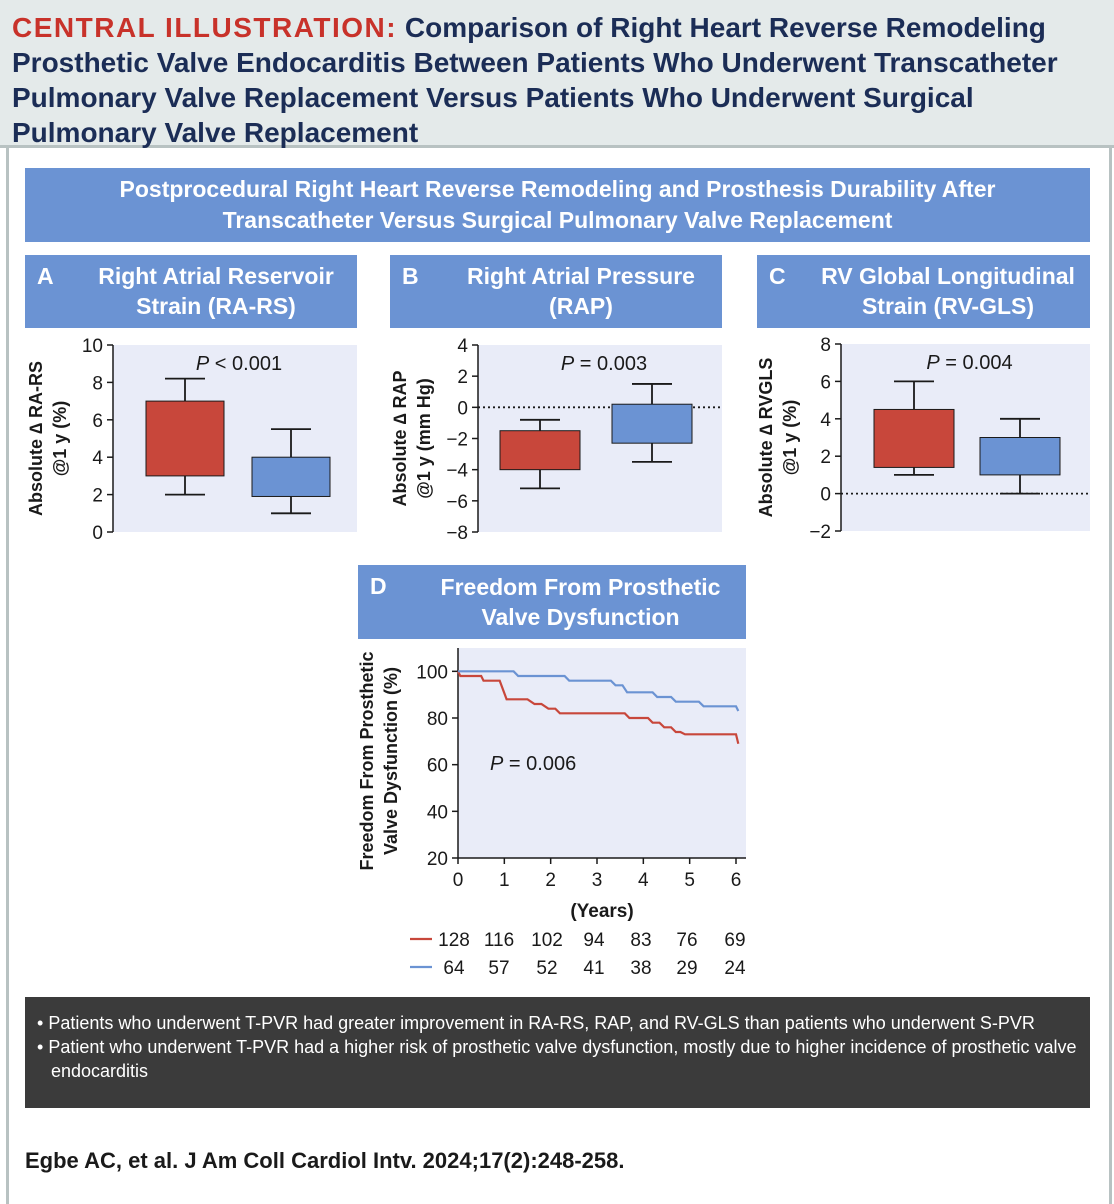 The width and height of the screenshot is (1114, 1204). I want to click on panel-b-title: Right Atrial Pressure (RAP), so click(581, 291).